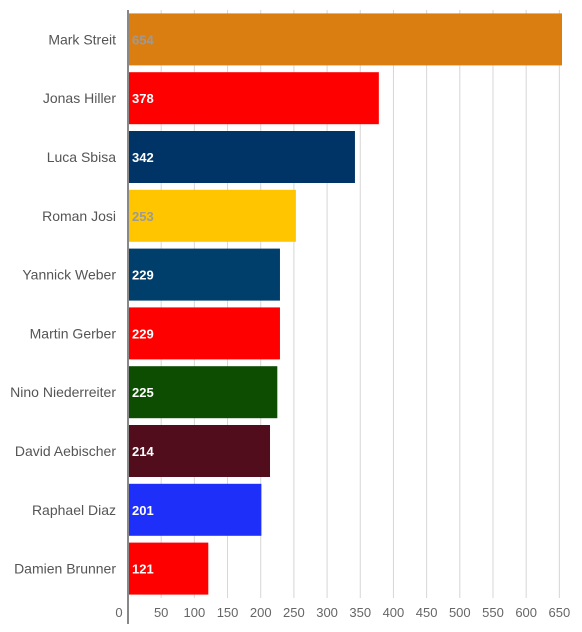 This screenshot has height=632, width=582. Describe the element at coordinates (74, 510) in the screenshot. I see `category-label: Raphael Diaz` at that location.